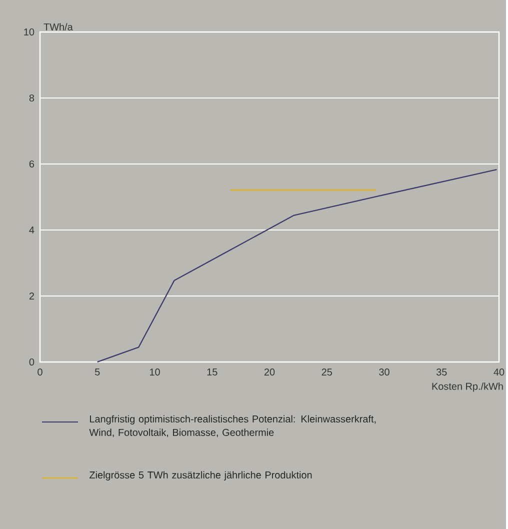 Image resolution: width=508 pixels, height=529 pixels. What do you see at coordinates (441, 372) in the screenshot?
I see `x-tick-label: 35` at bounding box center [441, 372].